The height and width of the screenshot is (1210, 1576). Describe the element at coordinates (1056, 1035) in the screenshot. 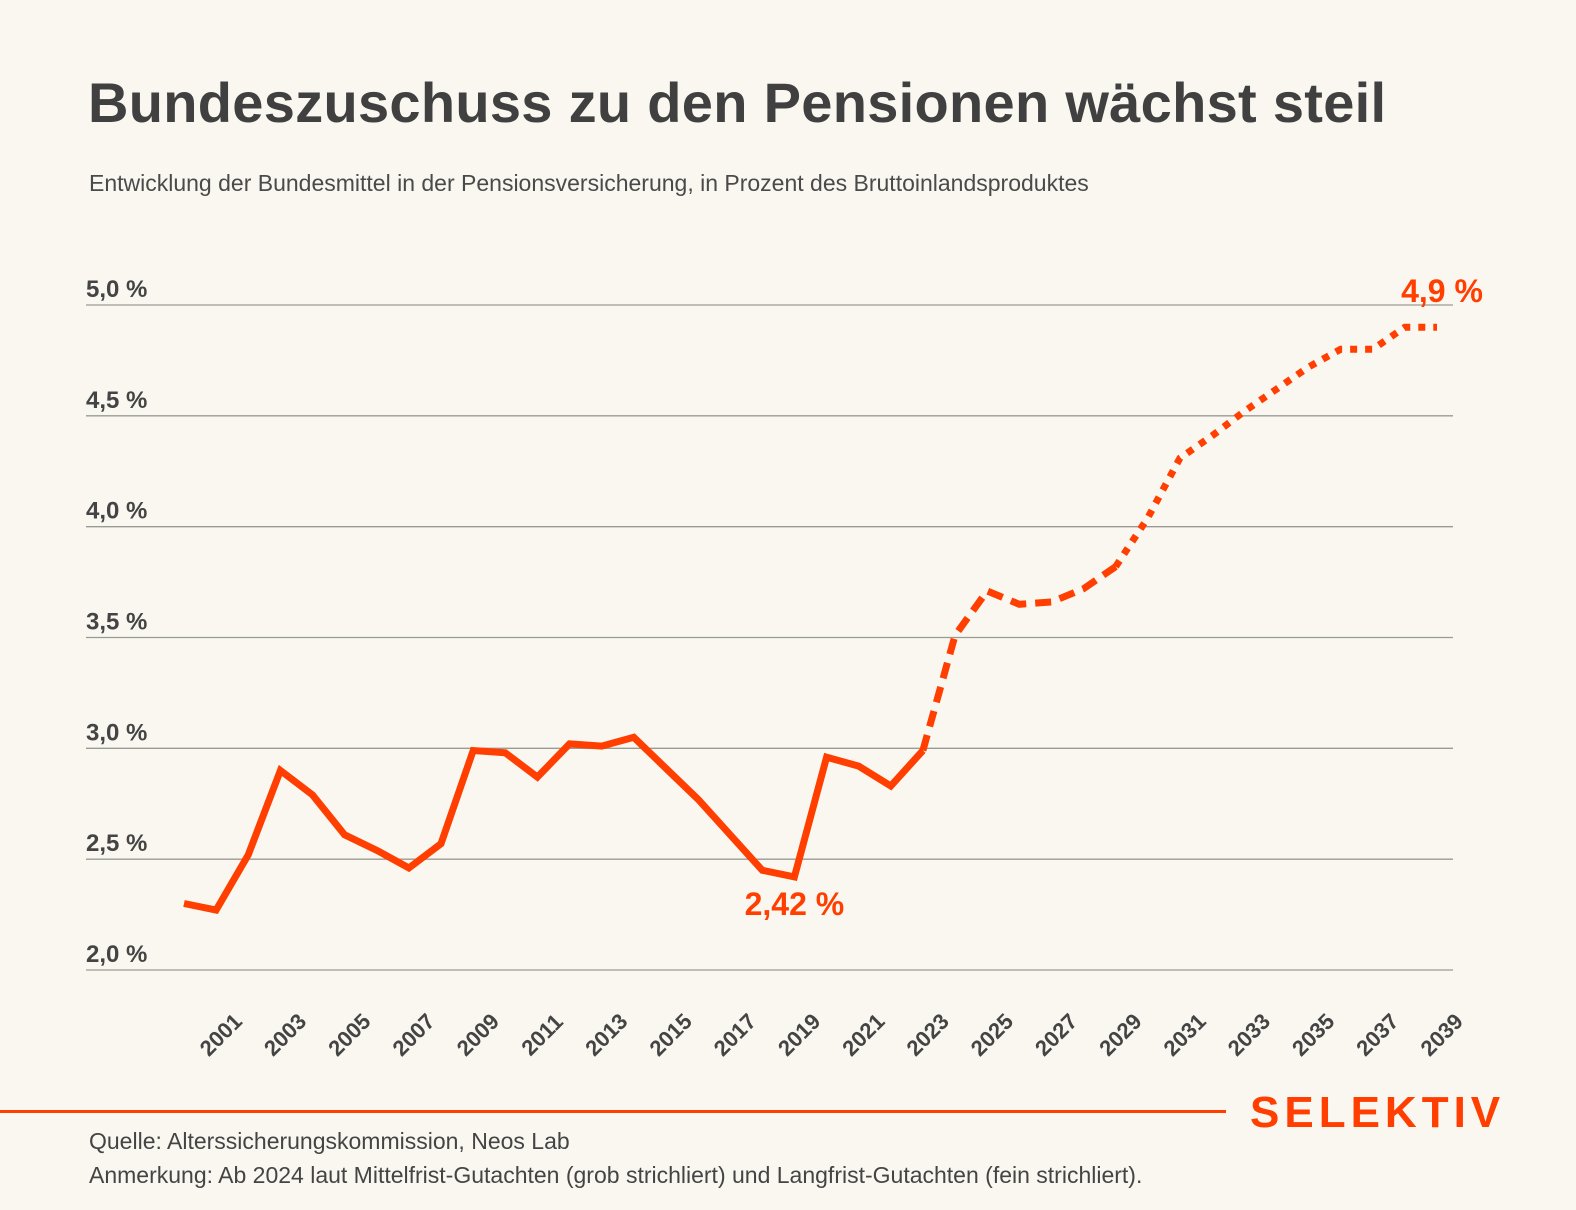

I see `x-tick-label: 2027` at that location.